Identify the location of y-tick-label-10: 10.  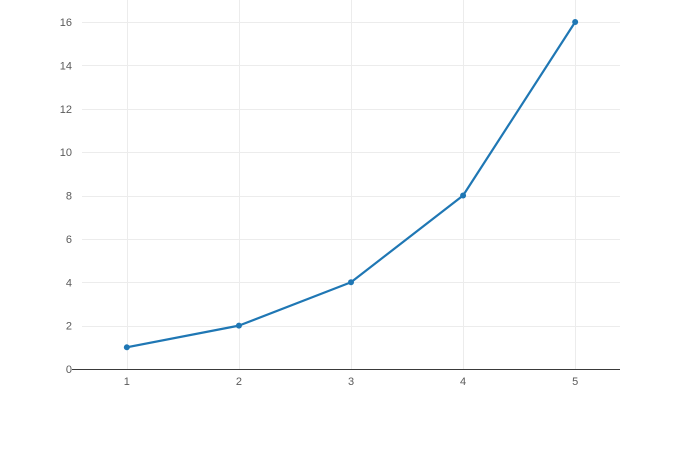
(66, 153).